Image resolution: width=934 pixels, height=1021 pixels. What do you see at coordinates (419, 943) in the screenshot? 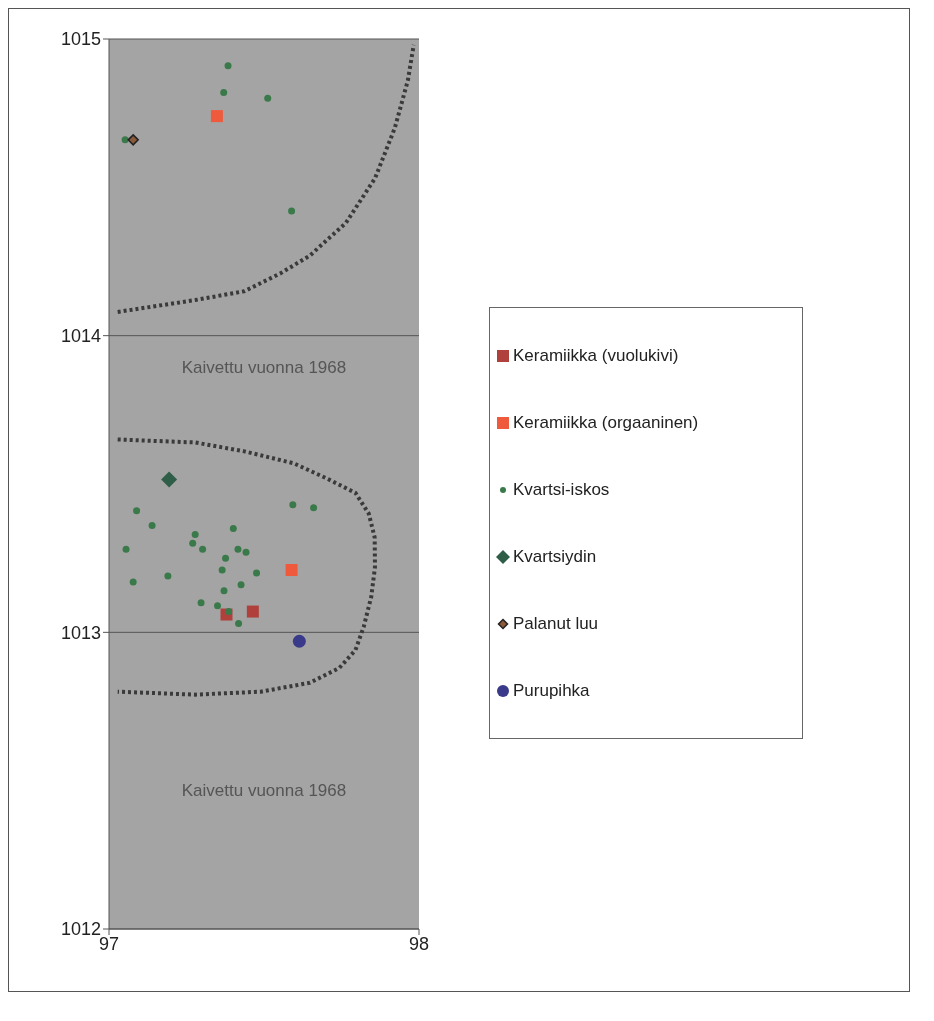
I see `x-tick-label: 98` at bounding box center [419, 943].